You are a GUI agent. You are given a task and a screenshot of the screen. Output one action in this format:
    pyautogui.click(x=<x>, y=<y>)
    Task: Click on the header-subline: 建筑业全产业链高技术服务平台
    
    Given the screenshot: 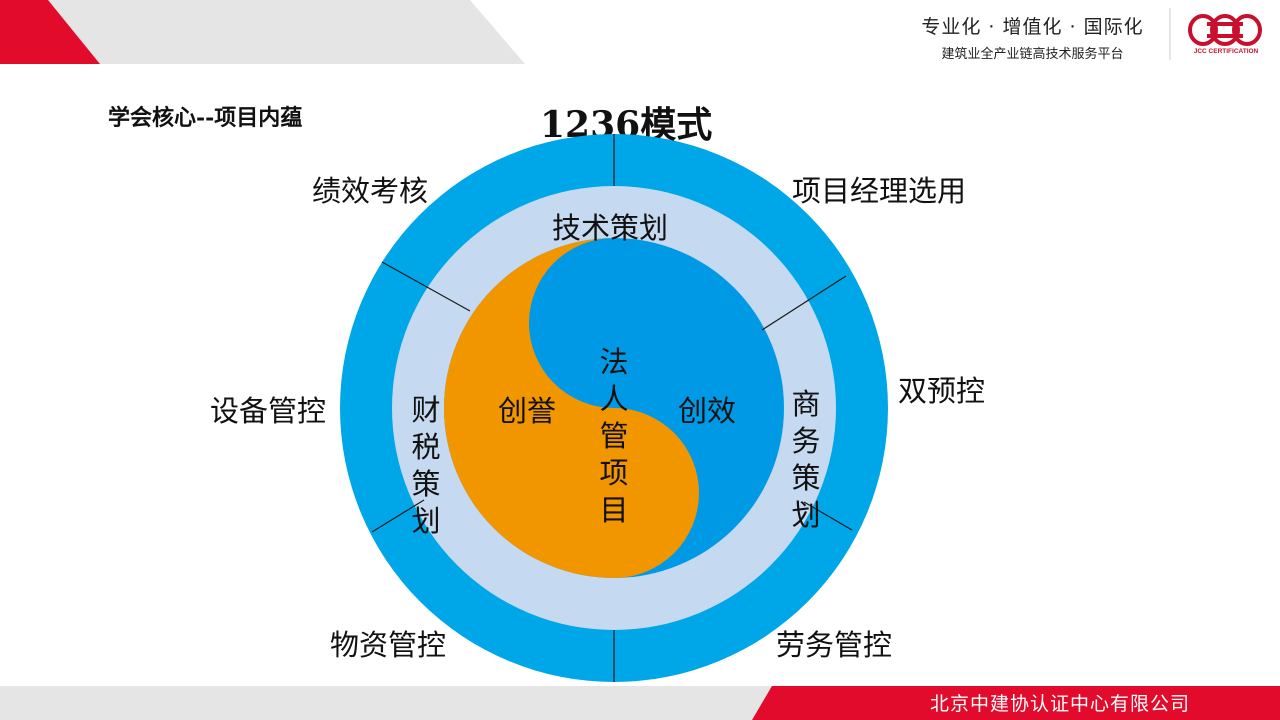 What is the action you would take?
    pyautogui.click(x=1032, y=54)
    